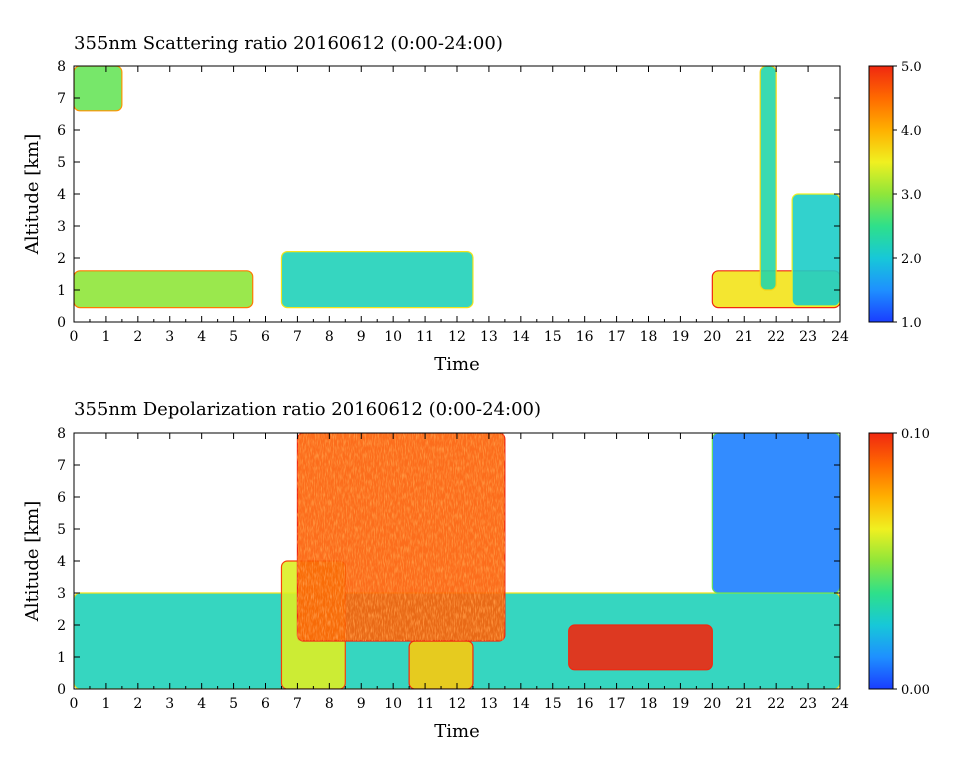 Image resolution: width=960 pixels, height=770 pixels. What do you see at coordinates (911, 323) in the screenshot?
I see `colorbar-tick-label: 1.0` at bounding box center [911, 323].